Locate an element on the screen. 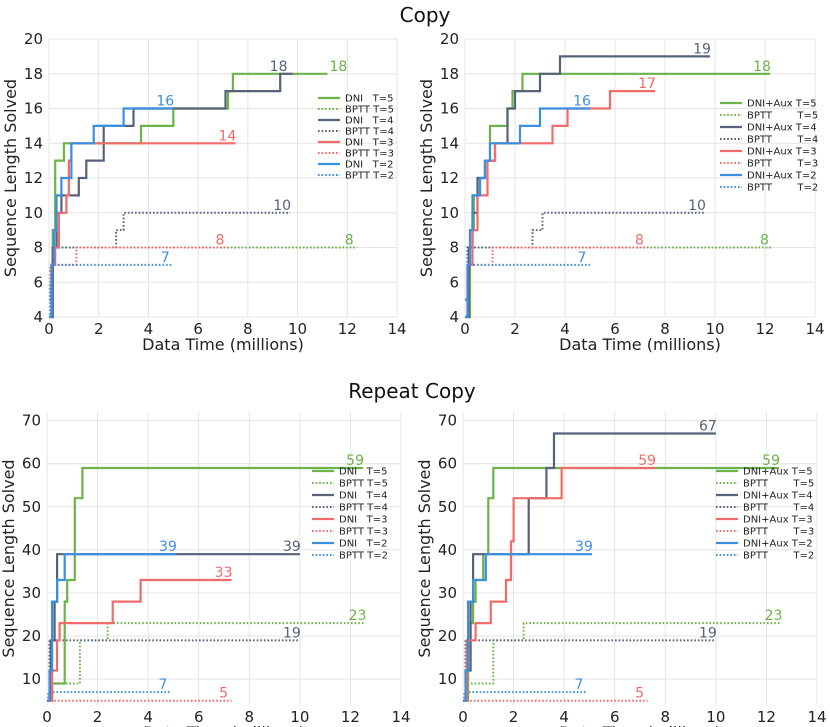  series-end-label: 5 is located at coordinates (639, 694).